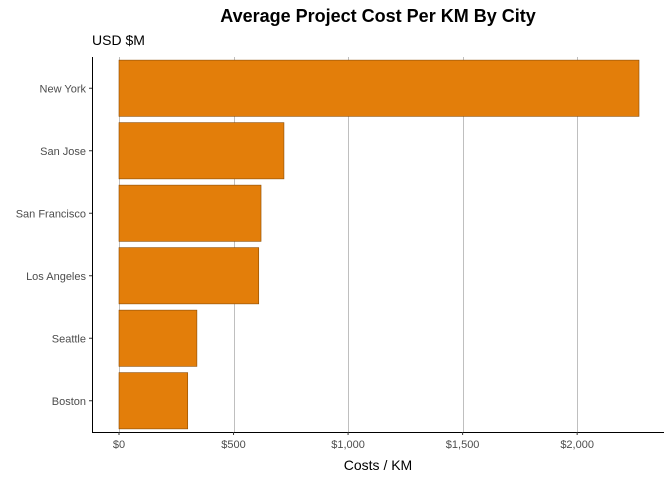 The image size is (672, 480). What do you see at coordinates (189, 276) in the screenshot?
I see `bar-los-angeles` at bounding box center [189, 276].